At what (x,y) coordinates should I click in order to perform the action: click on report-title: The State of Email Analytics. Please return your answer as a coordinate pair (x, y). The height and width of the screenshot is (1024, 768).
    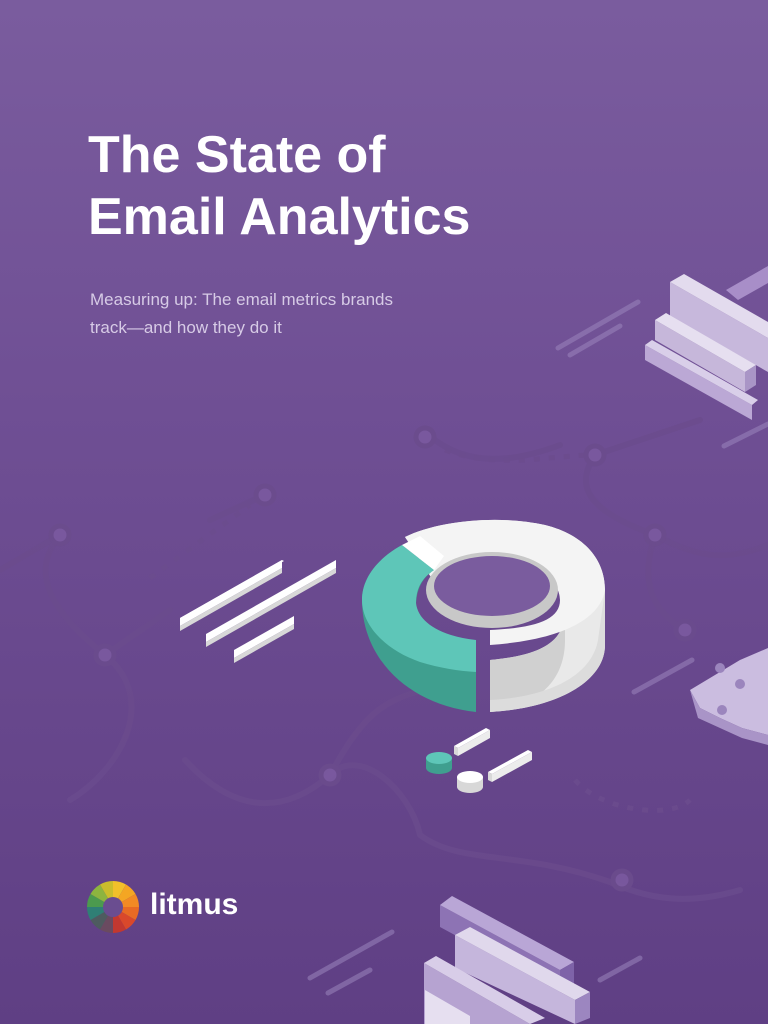
    Looking at the image, I should click on (279, 186).